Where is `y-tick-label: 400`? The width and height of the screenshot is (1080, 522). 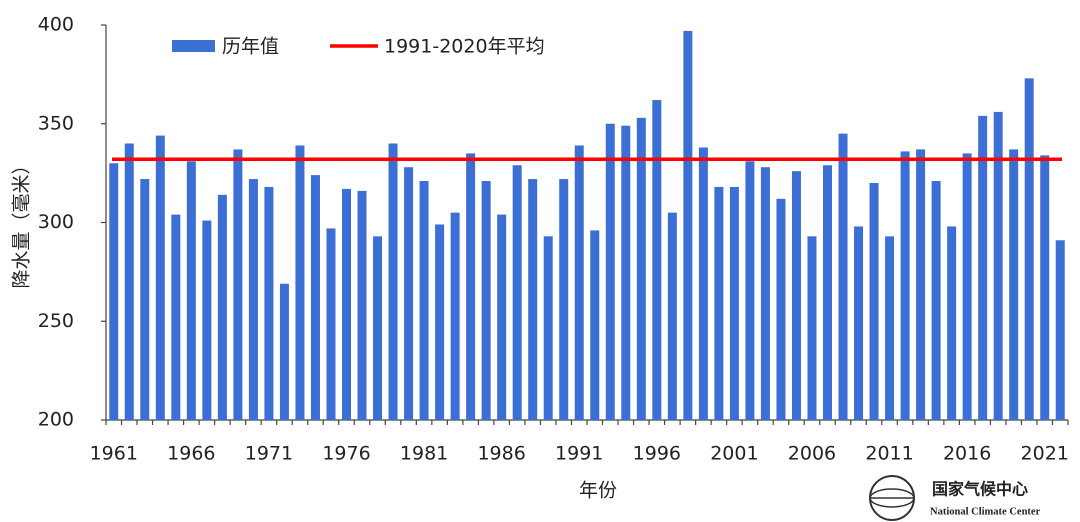
y-tick-label: 400 is located at coordinates (56, 25).